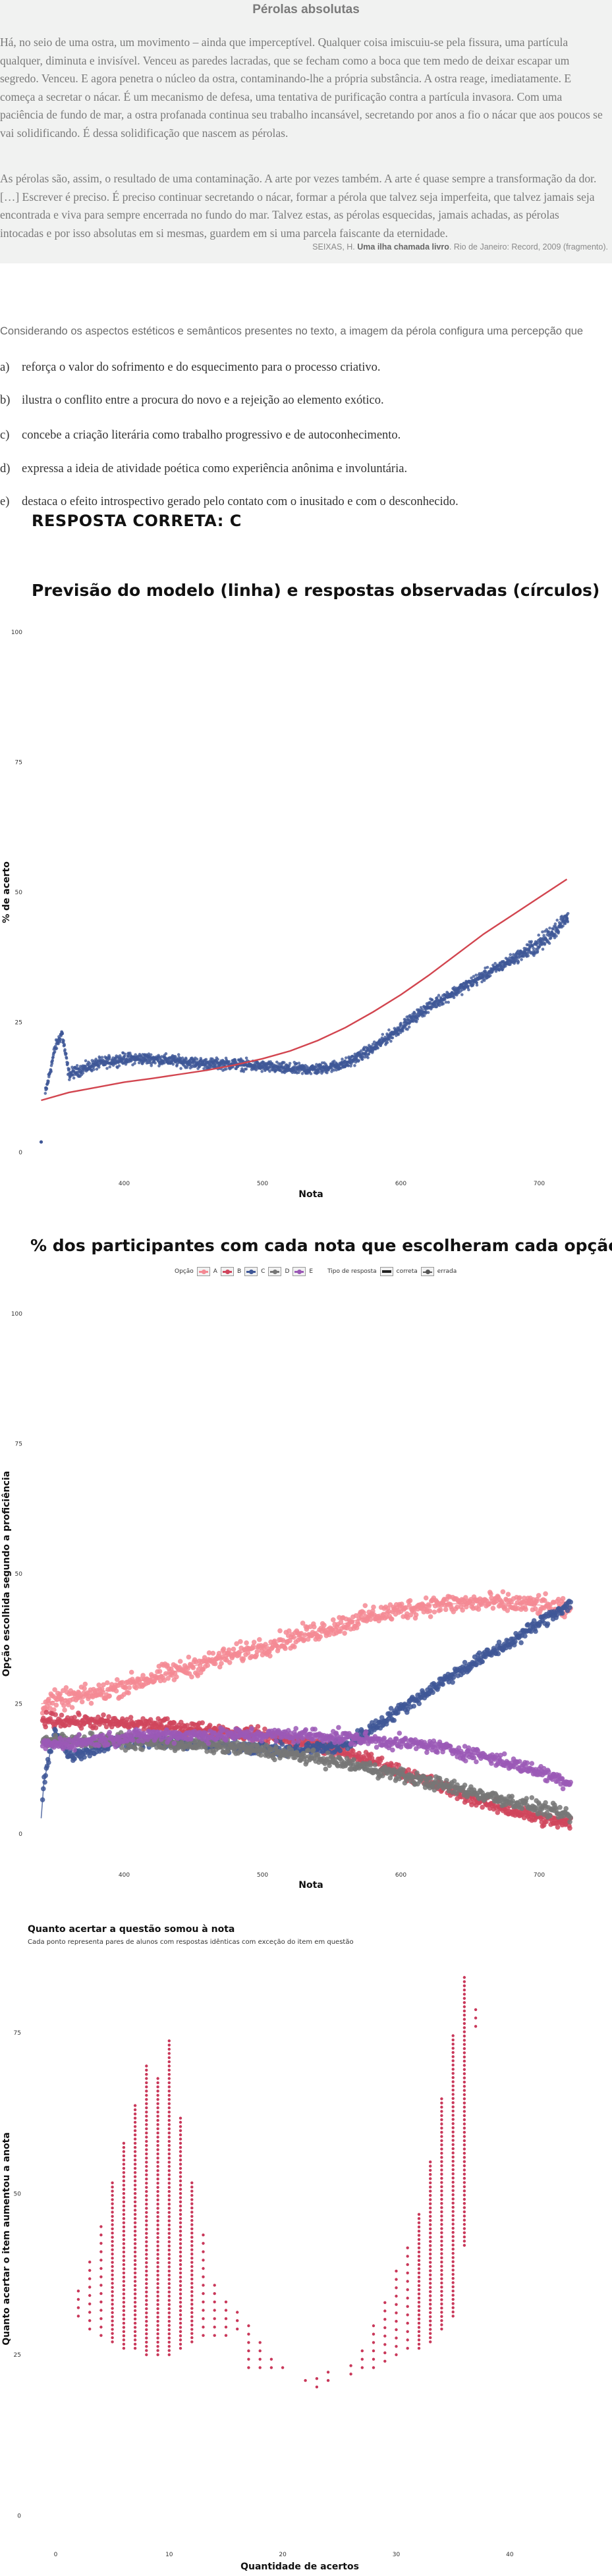 The image size is (612, 2576). Describe the element at coordinates (539, 1875) in the screenshot. I see `x-tick-label: 700` at that location.